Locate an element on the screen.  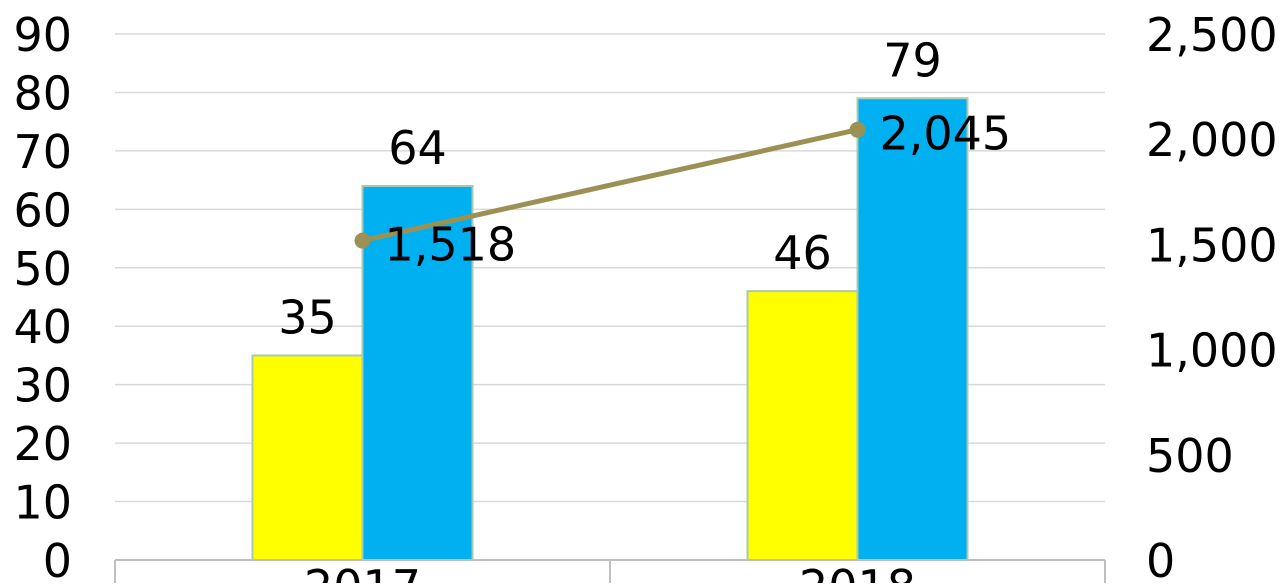
bar-data-label: 35 is located at coordinates (307, 317).